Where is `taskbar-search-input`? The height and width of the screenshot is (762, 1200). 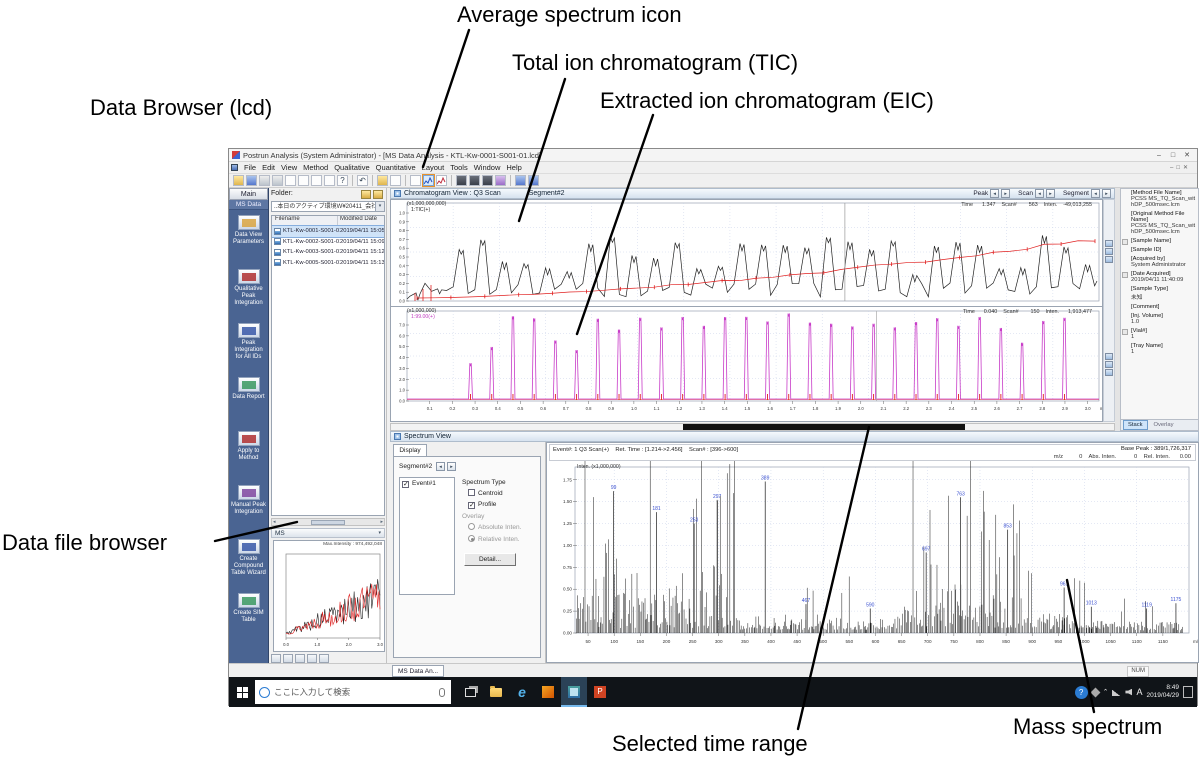
taskbar-search-input is located at coordinates (354, 692).